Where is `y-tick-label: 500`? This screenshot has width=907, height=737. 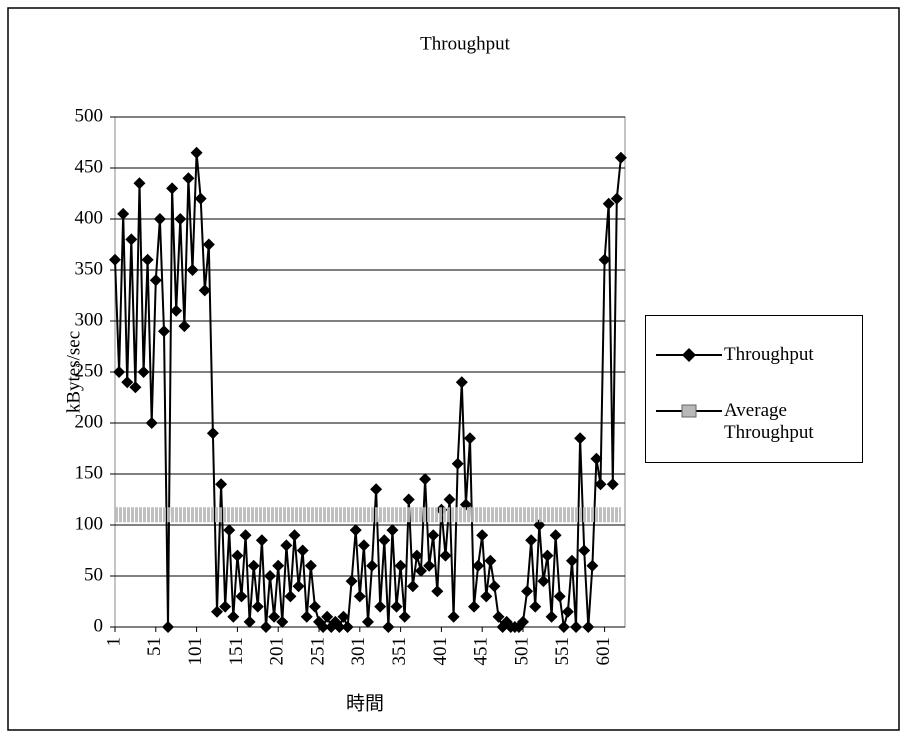
y-tick-label: 500 is located at coordinates (89, 115).